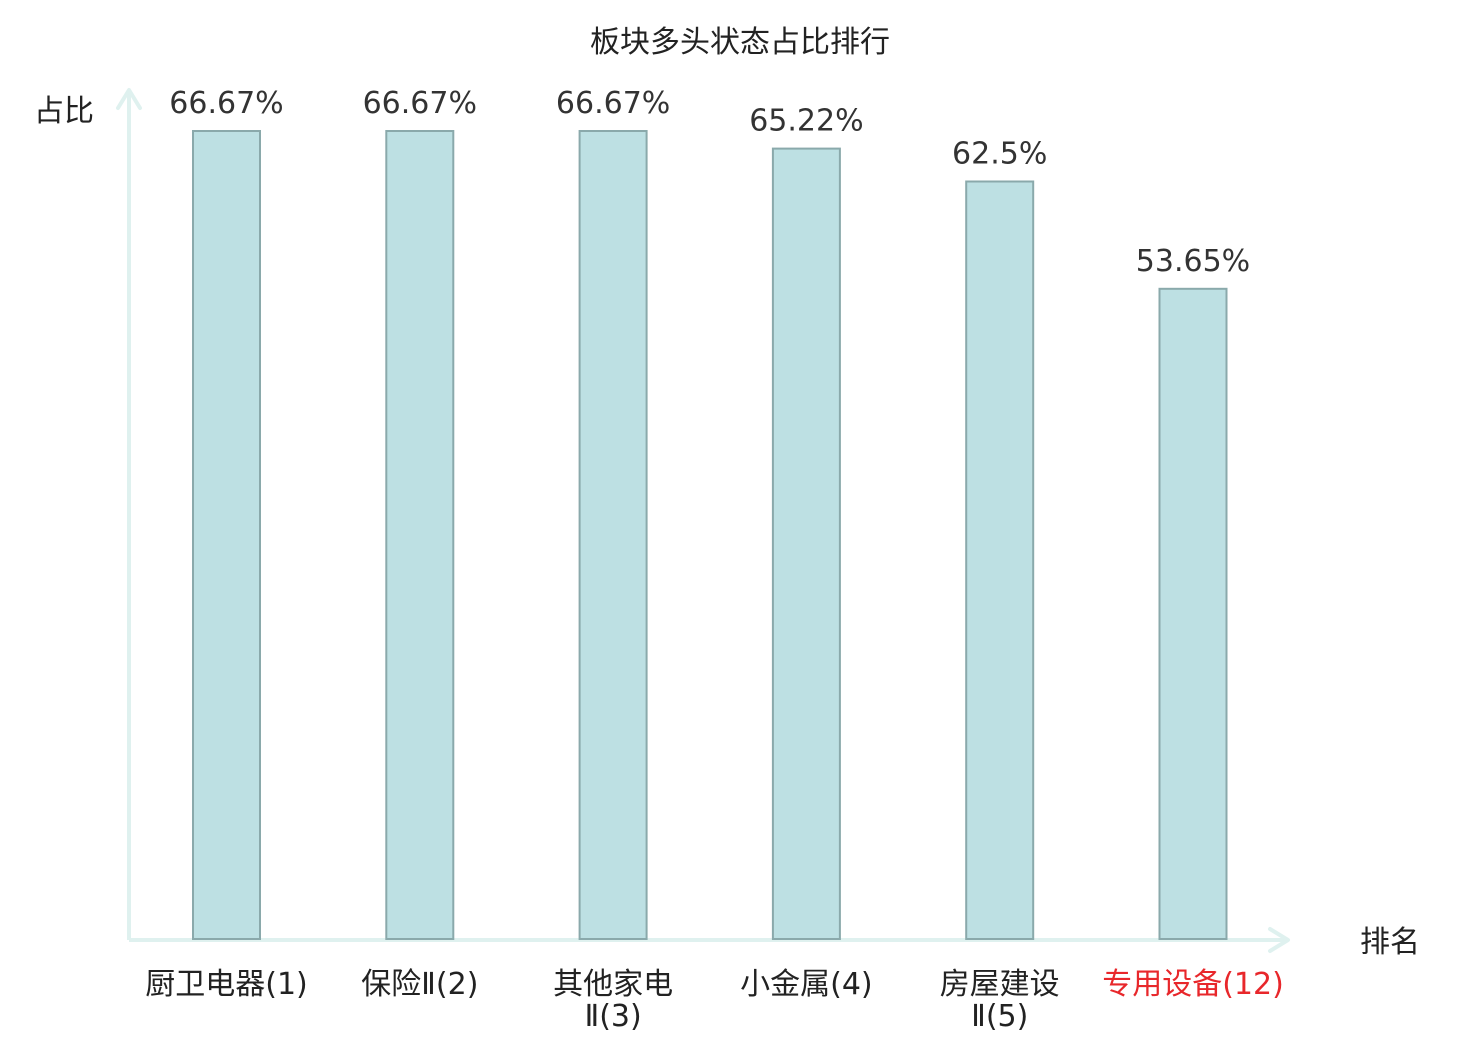 This screenshot has height=1040, width=1480. What do you see at coordinates (740, 42) in the screenshot?
I see `chart-title: 板块多头状态占比排行` at bounding box center [740, 42].